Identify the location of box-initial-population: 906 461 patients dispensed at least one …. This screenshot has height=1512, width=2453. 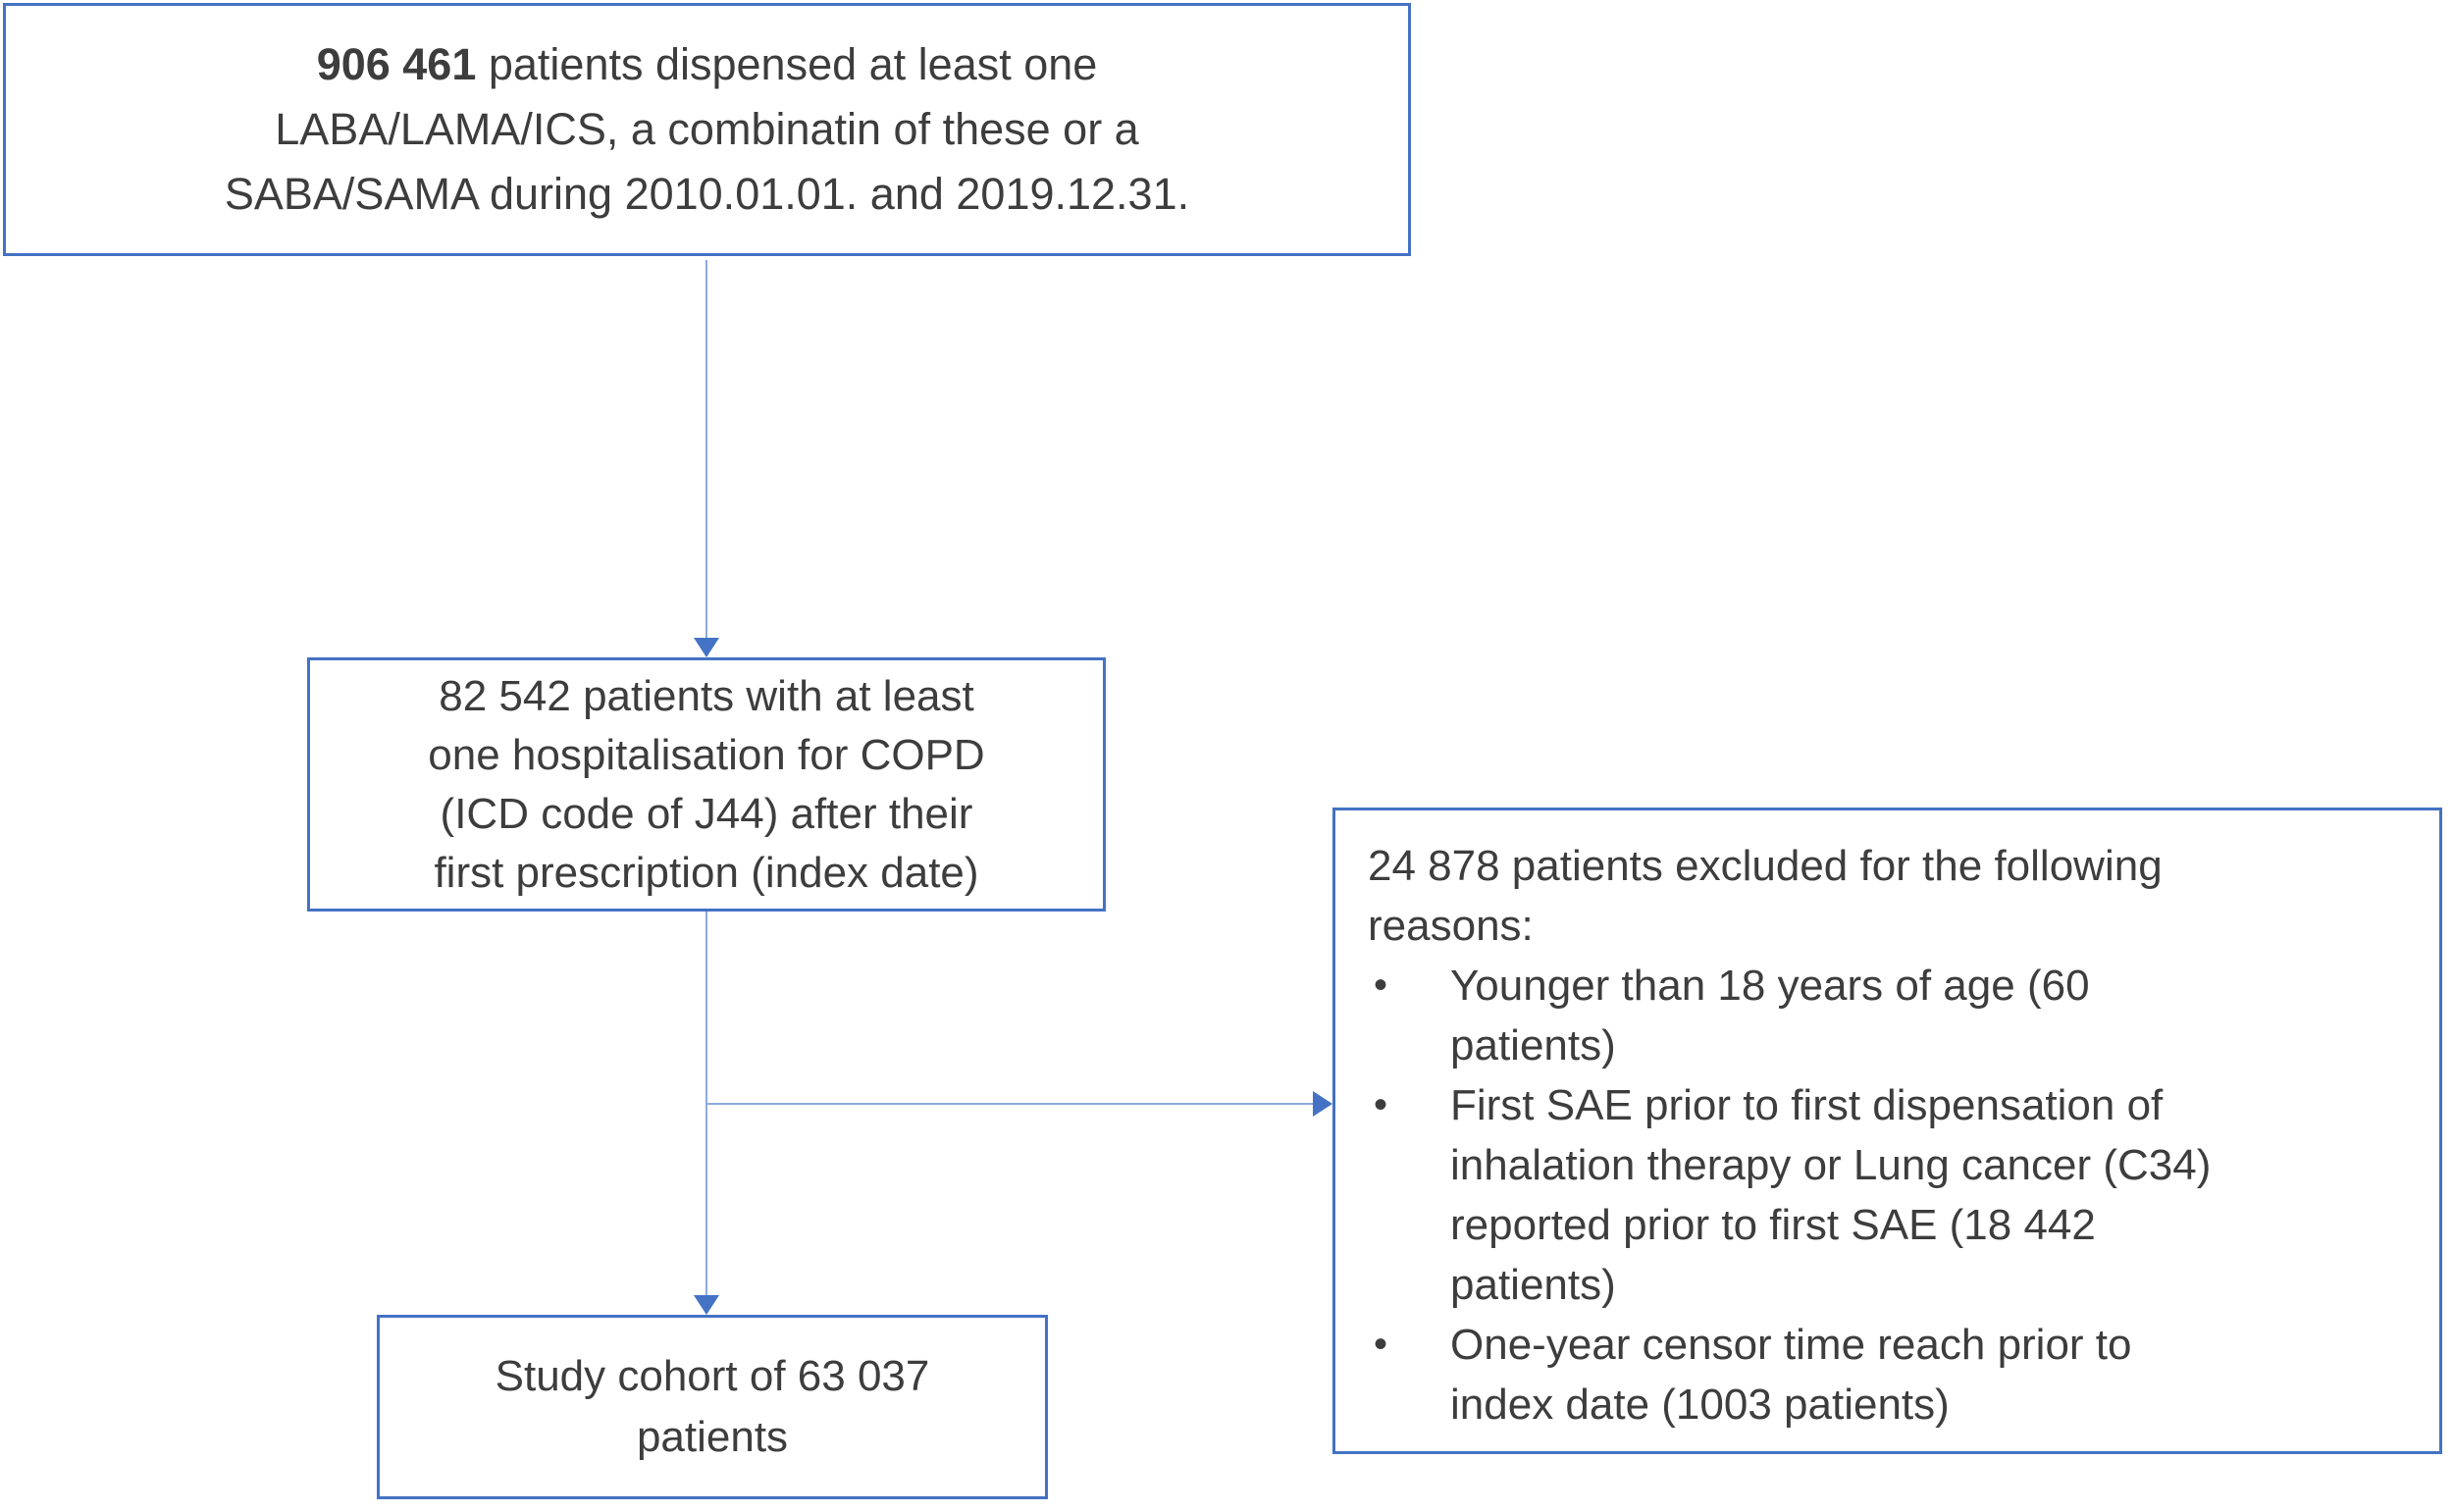
(707, 129).